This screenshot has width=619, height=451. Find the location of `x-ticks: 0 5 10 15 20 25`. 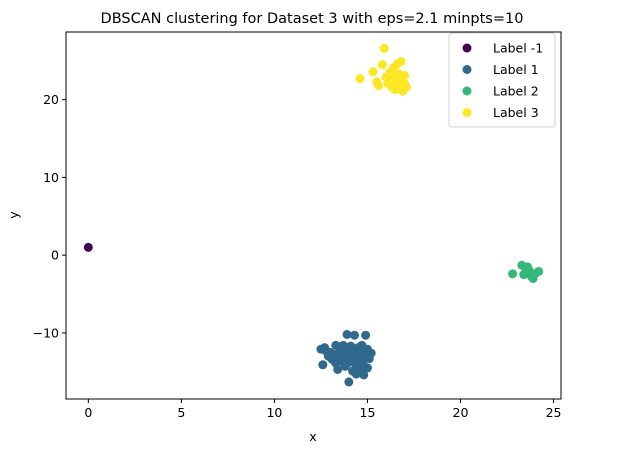

x-ticks: 0 5 10 15 20 25 is located at coordinates (323, 409).